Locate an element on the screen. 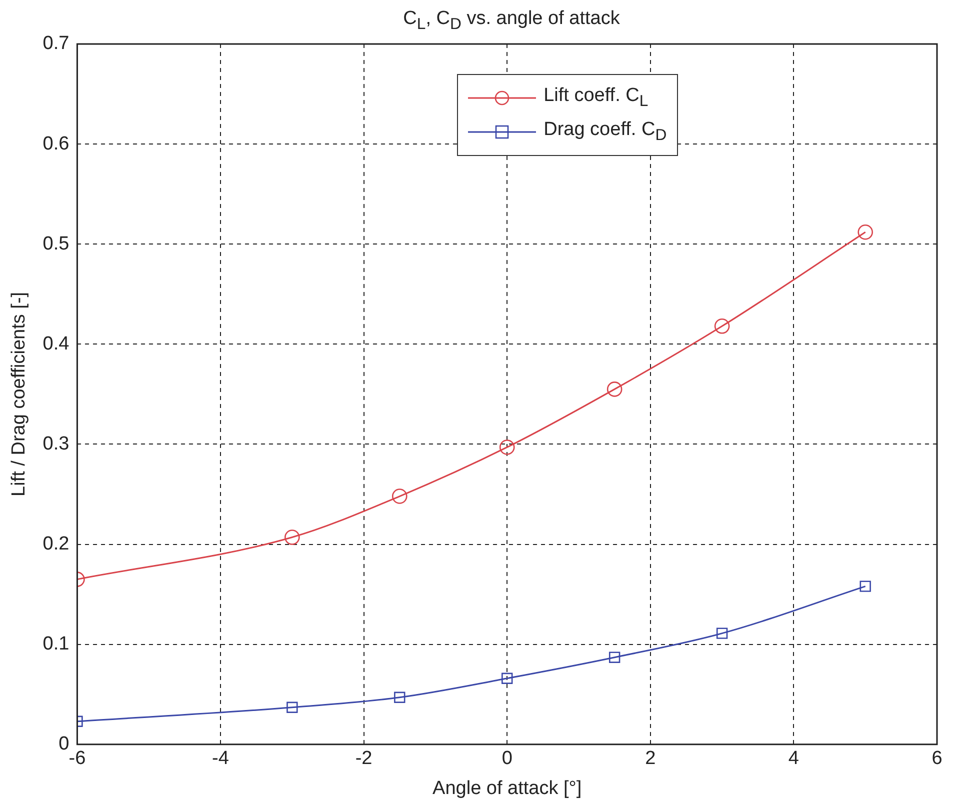  x-tick-label: 0 is located at coordinates (507, 759).